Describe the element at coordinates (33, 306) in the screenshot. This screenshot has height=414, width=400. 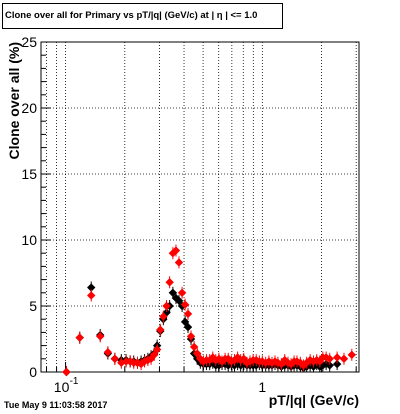
I see `y-tick-label: 5` at that location.